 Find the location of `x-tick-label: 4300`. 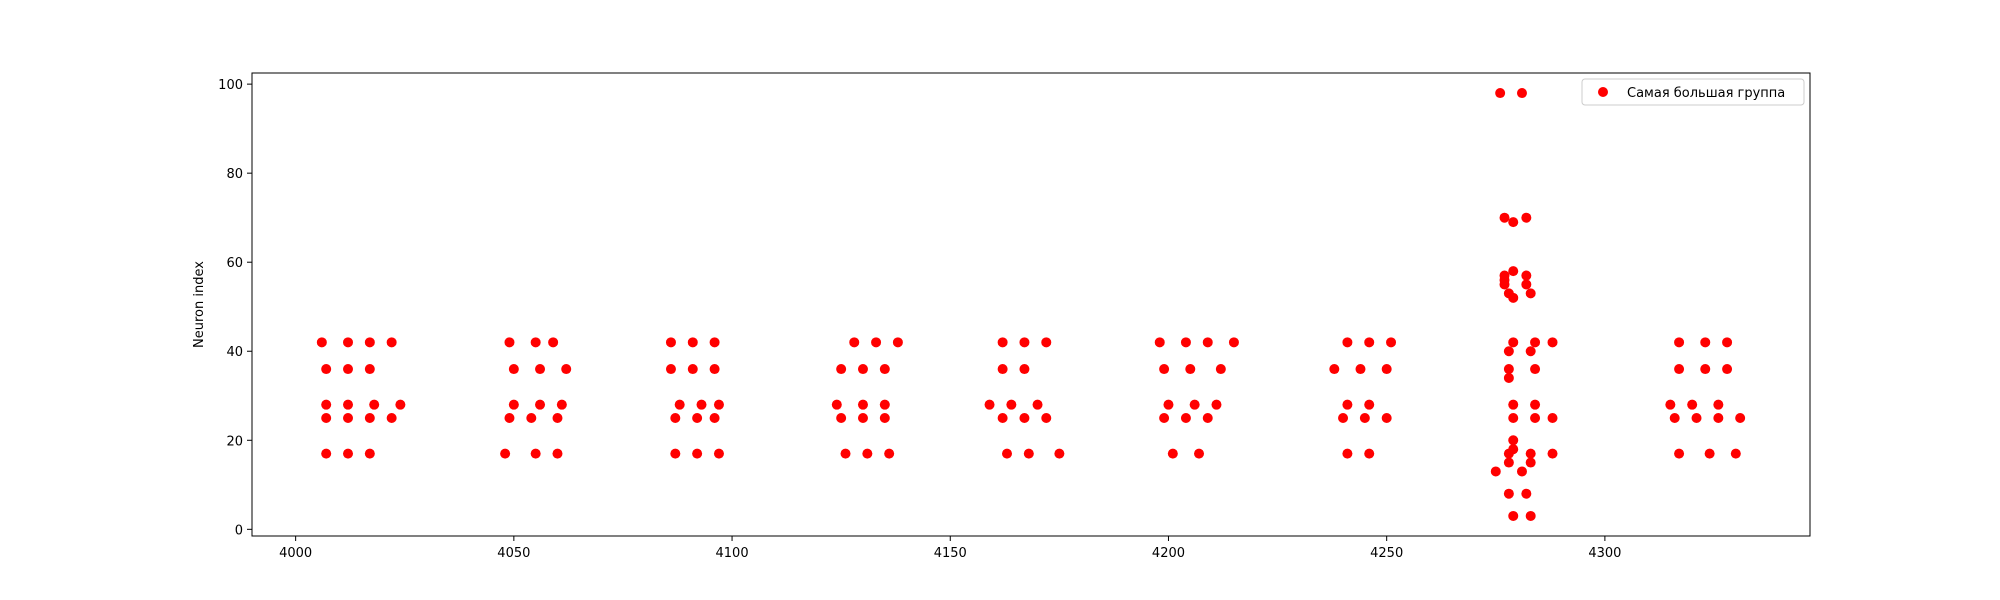

x-tick-label: 4300 is located at coordinates (1604, 553).